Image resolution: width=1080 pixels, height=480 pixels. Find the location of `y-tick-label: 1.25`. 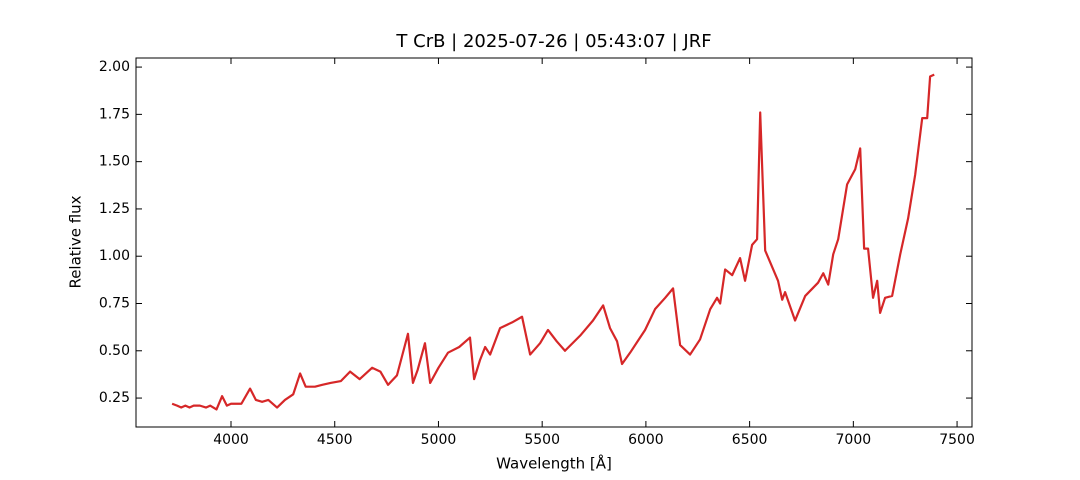

y-tick-label: 1.25 is located at coordinates (114, 209).